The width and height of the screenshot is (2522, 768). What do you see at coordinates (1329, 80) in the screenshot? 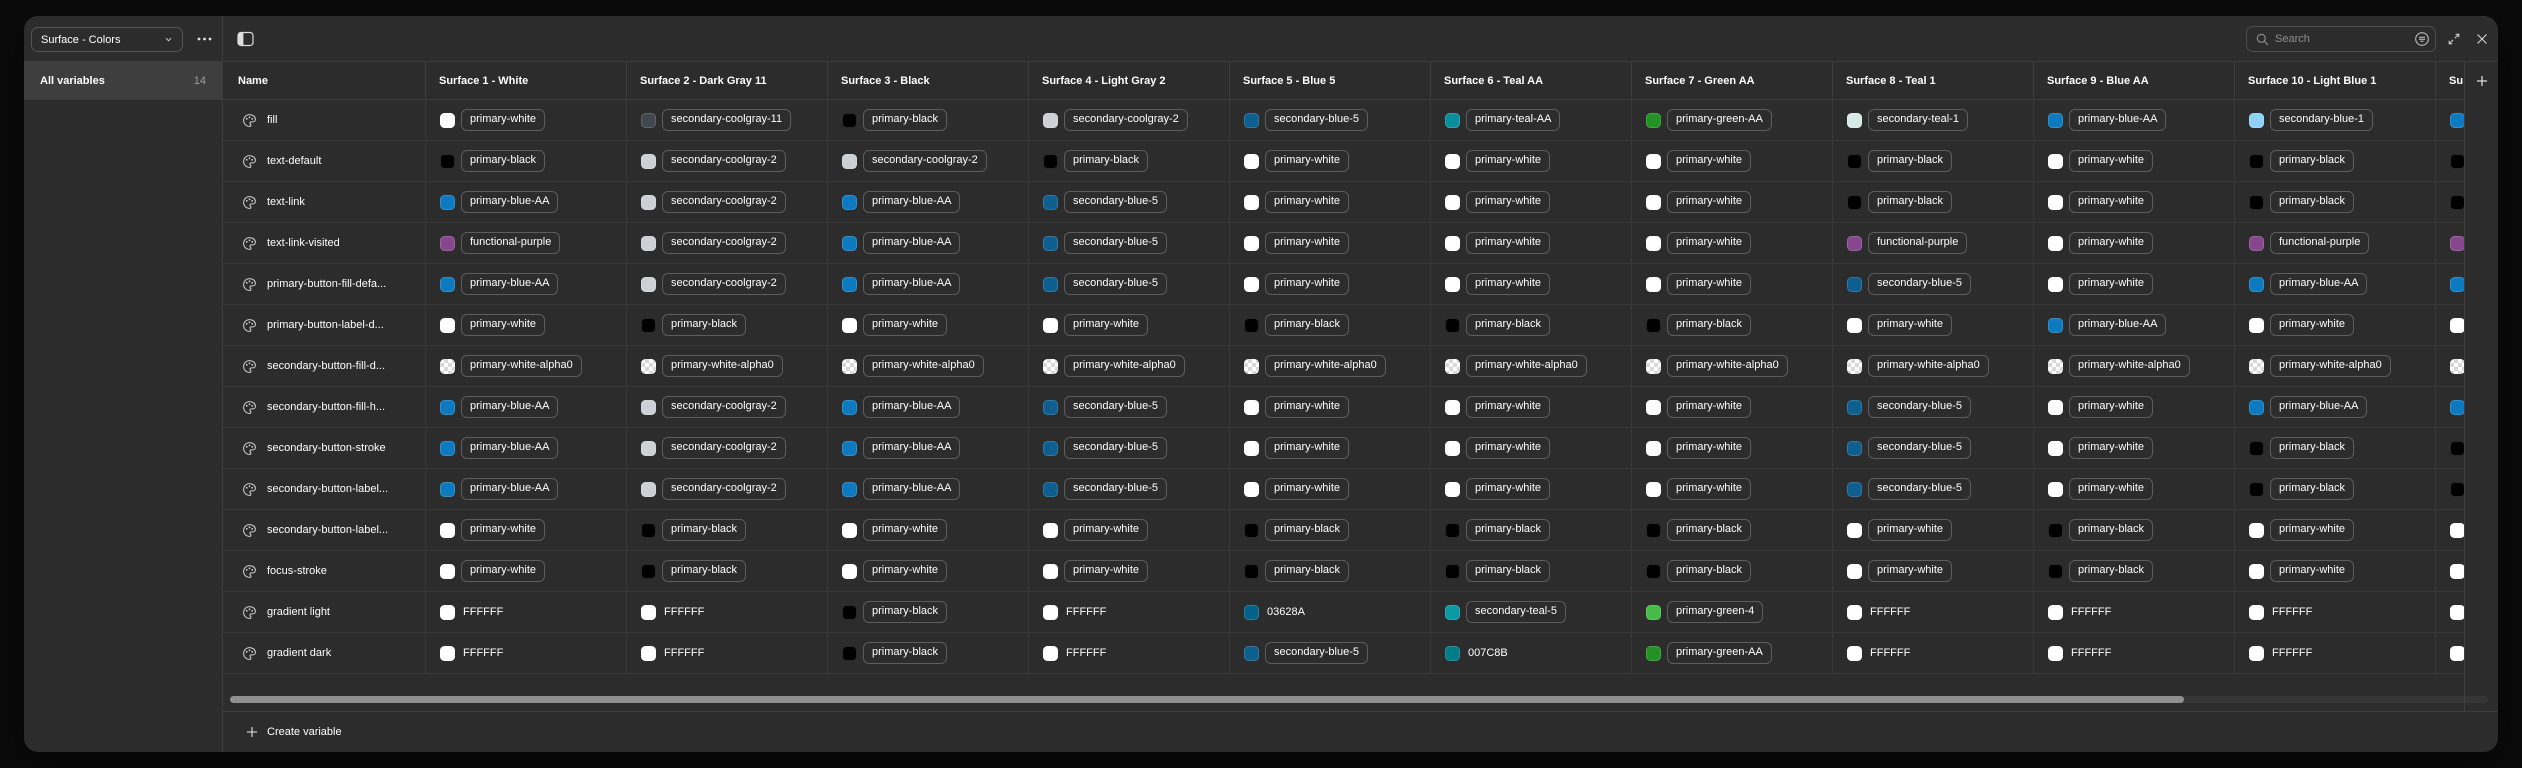
I see `mode-column-header: Surface 5 - Blue 5` at bounding box center [1329, 80].